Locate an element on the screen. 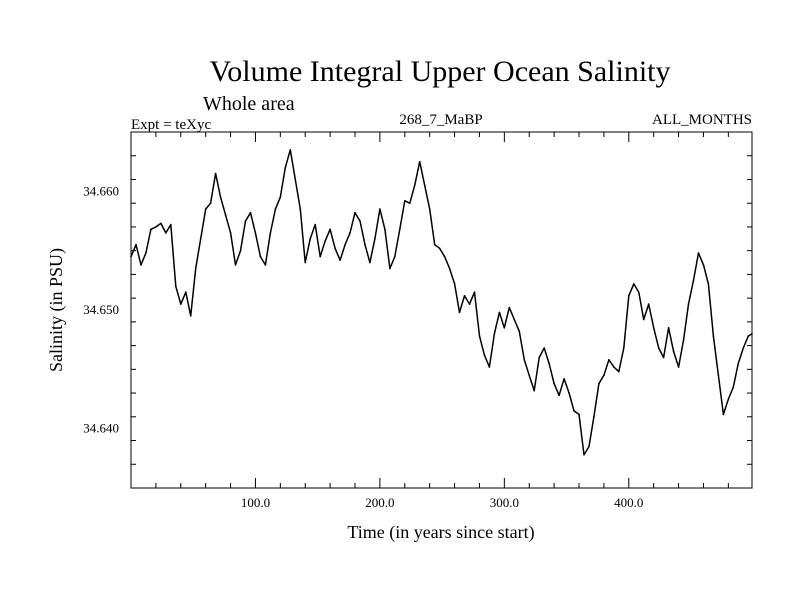 The height and width of the screenshot is (600, 800). y-tick-label: 34.640 is located at coordinates (101, 428).